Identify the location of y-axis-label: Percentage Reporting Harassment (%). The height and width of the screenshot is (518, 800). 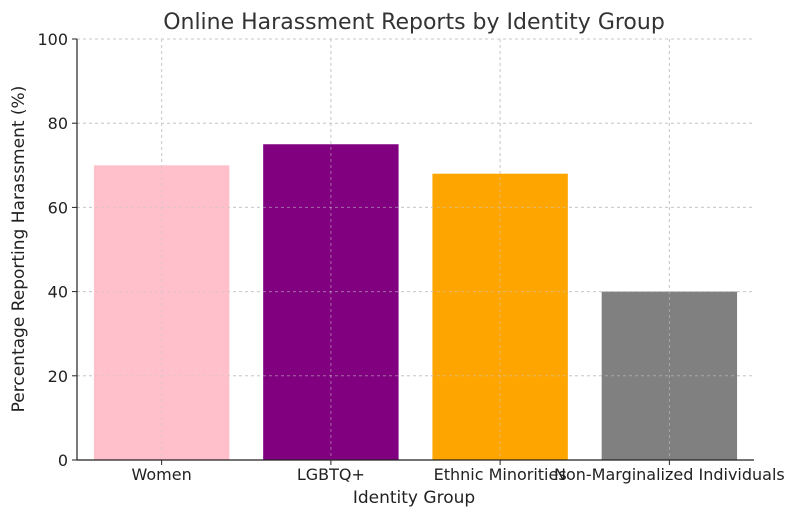
(19, 249).